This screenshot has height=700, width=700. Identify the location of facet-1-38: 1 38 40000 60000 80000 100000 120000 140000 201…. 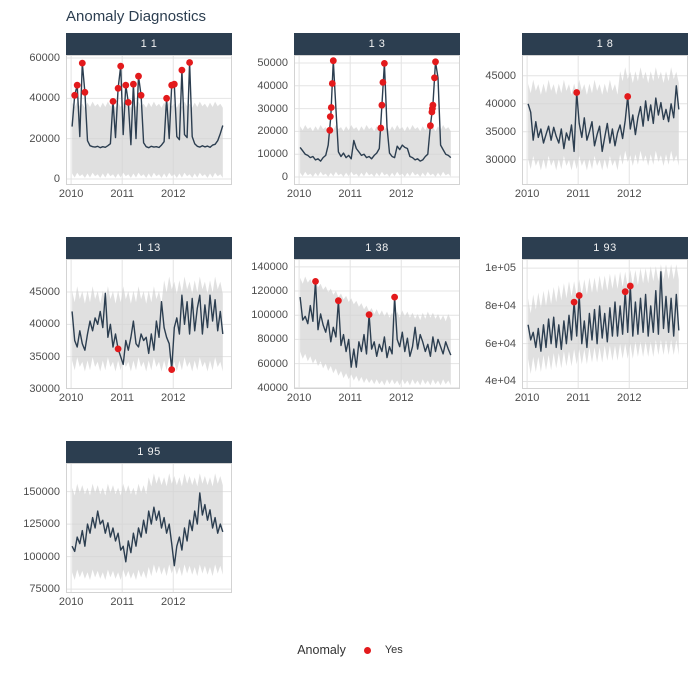
(354, 321).